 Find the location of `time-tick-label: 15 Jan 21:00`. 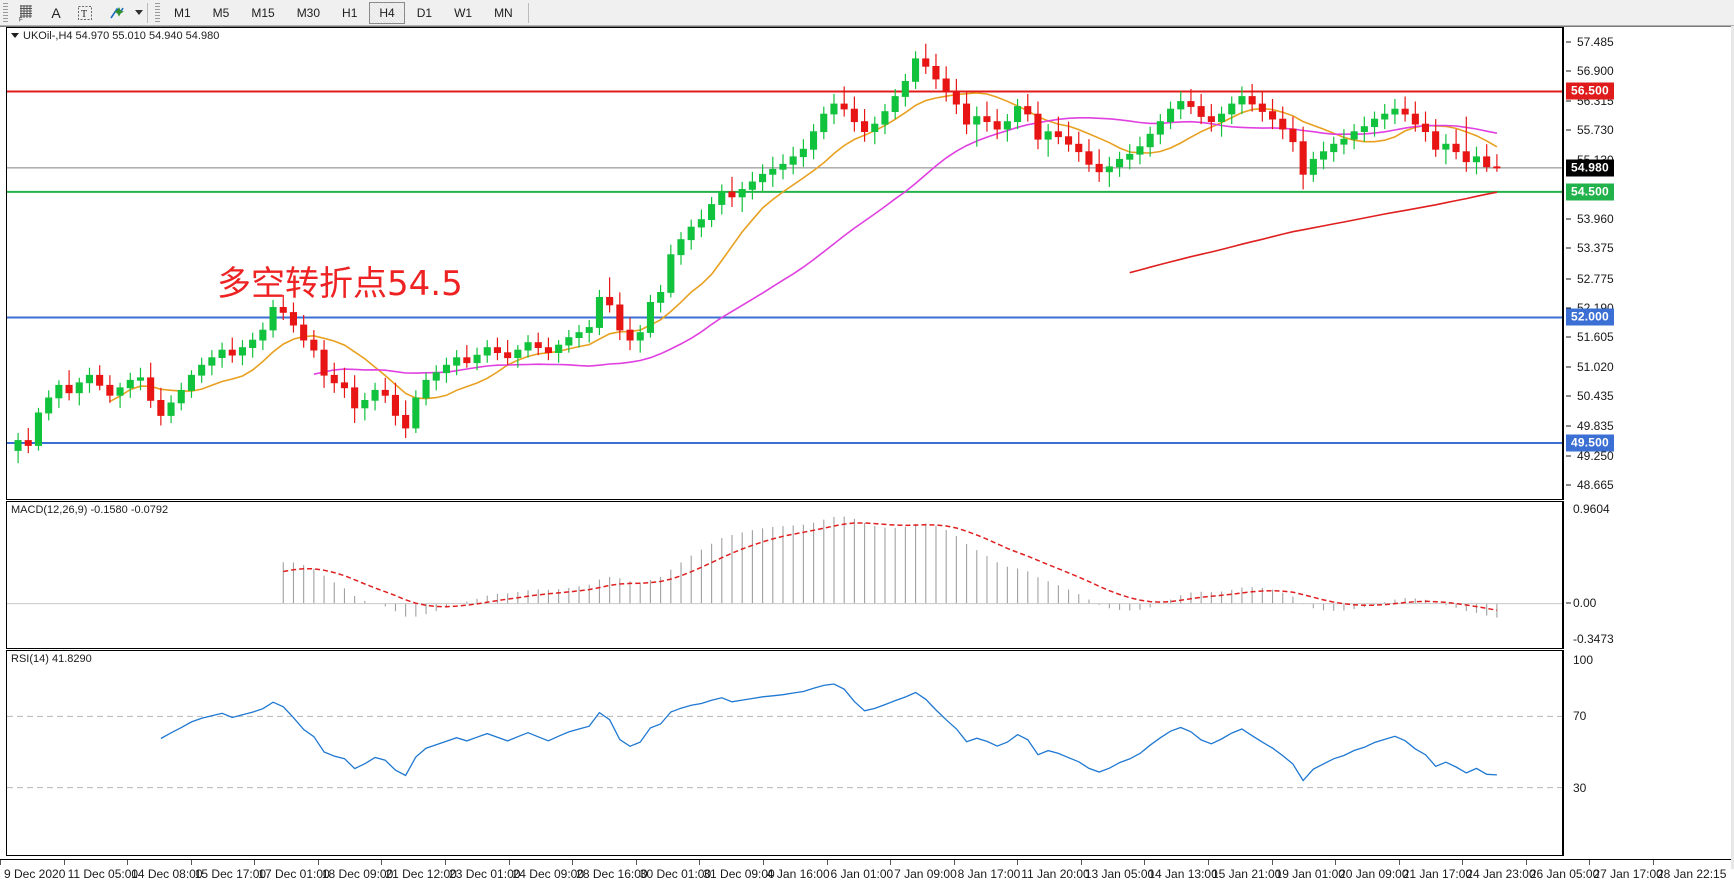

time-tick-label: 15 Jan 21:00 is located at coordinates (1246, 874).